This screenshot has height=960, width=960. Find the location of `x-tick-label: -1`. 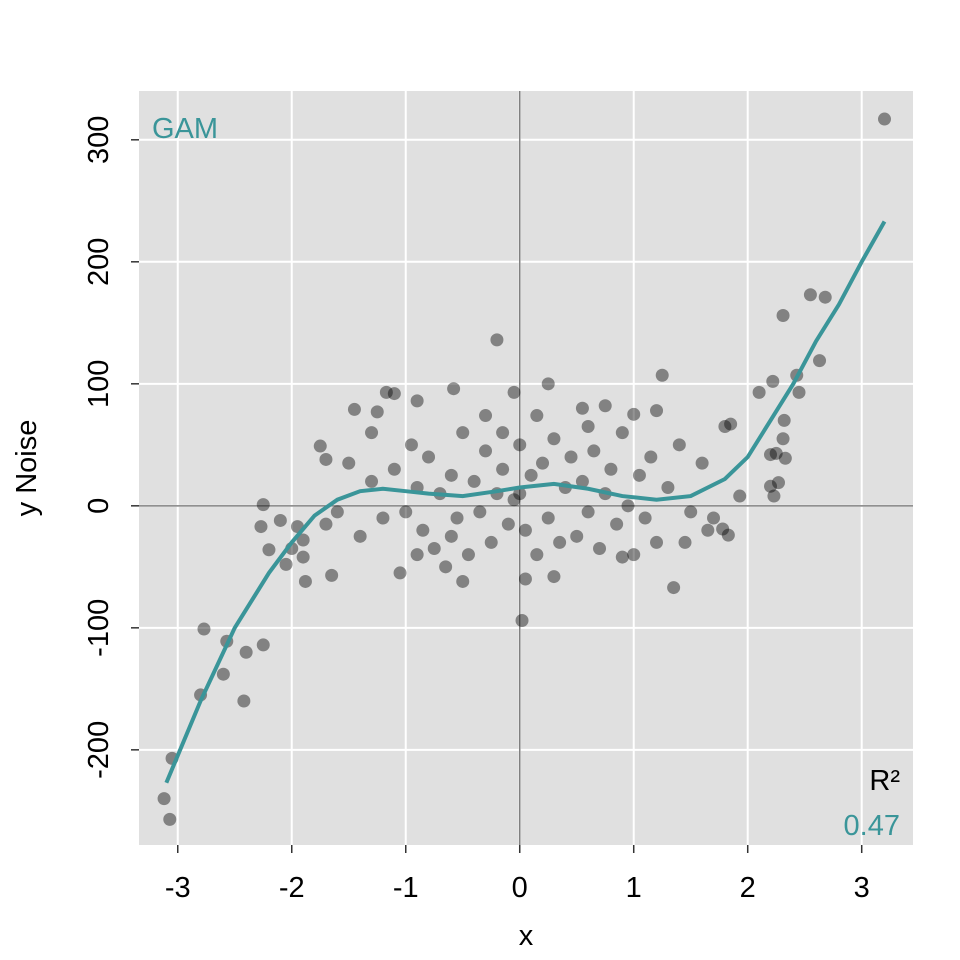

x-tick-label: -1 is located at coordinates (406, 888).